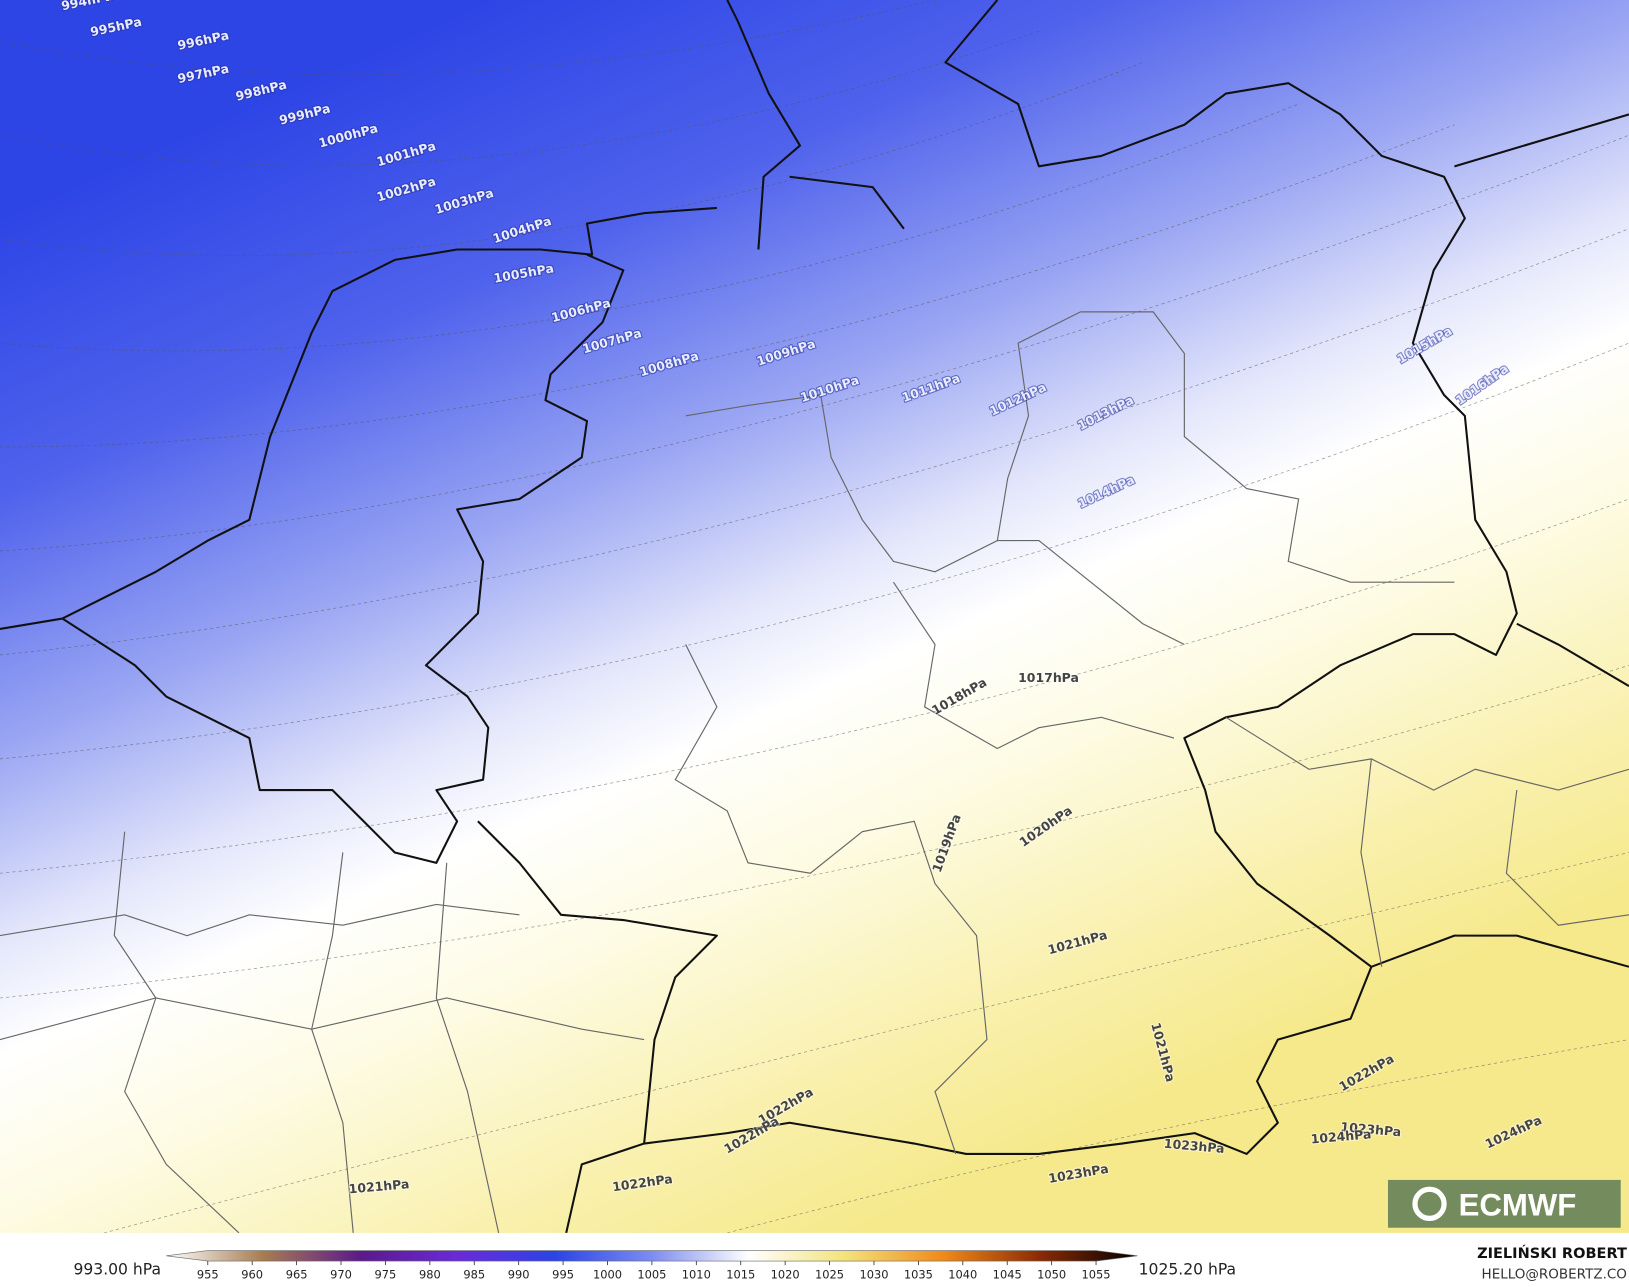  Describe the element at coordinates (740, 1275) in the screenshot. I see `colorbar-tick-label: 1015` at that location.